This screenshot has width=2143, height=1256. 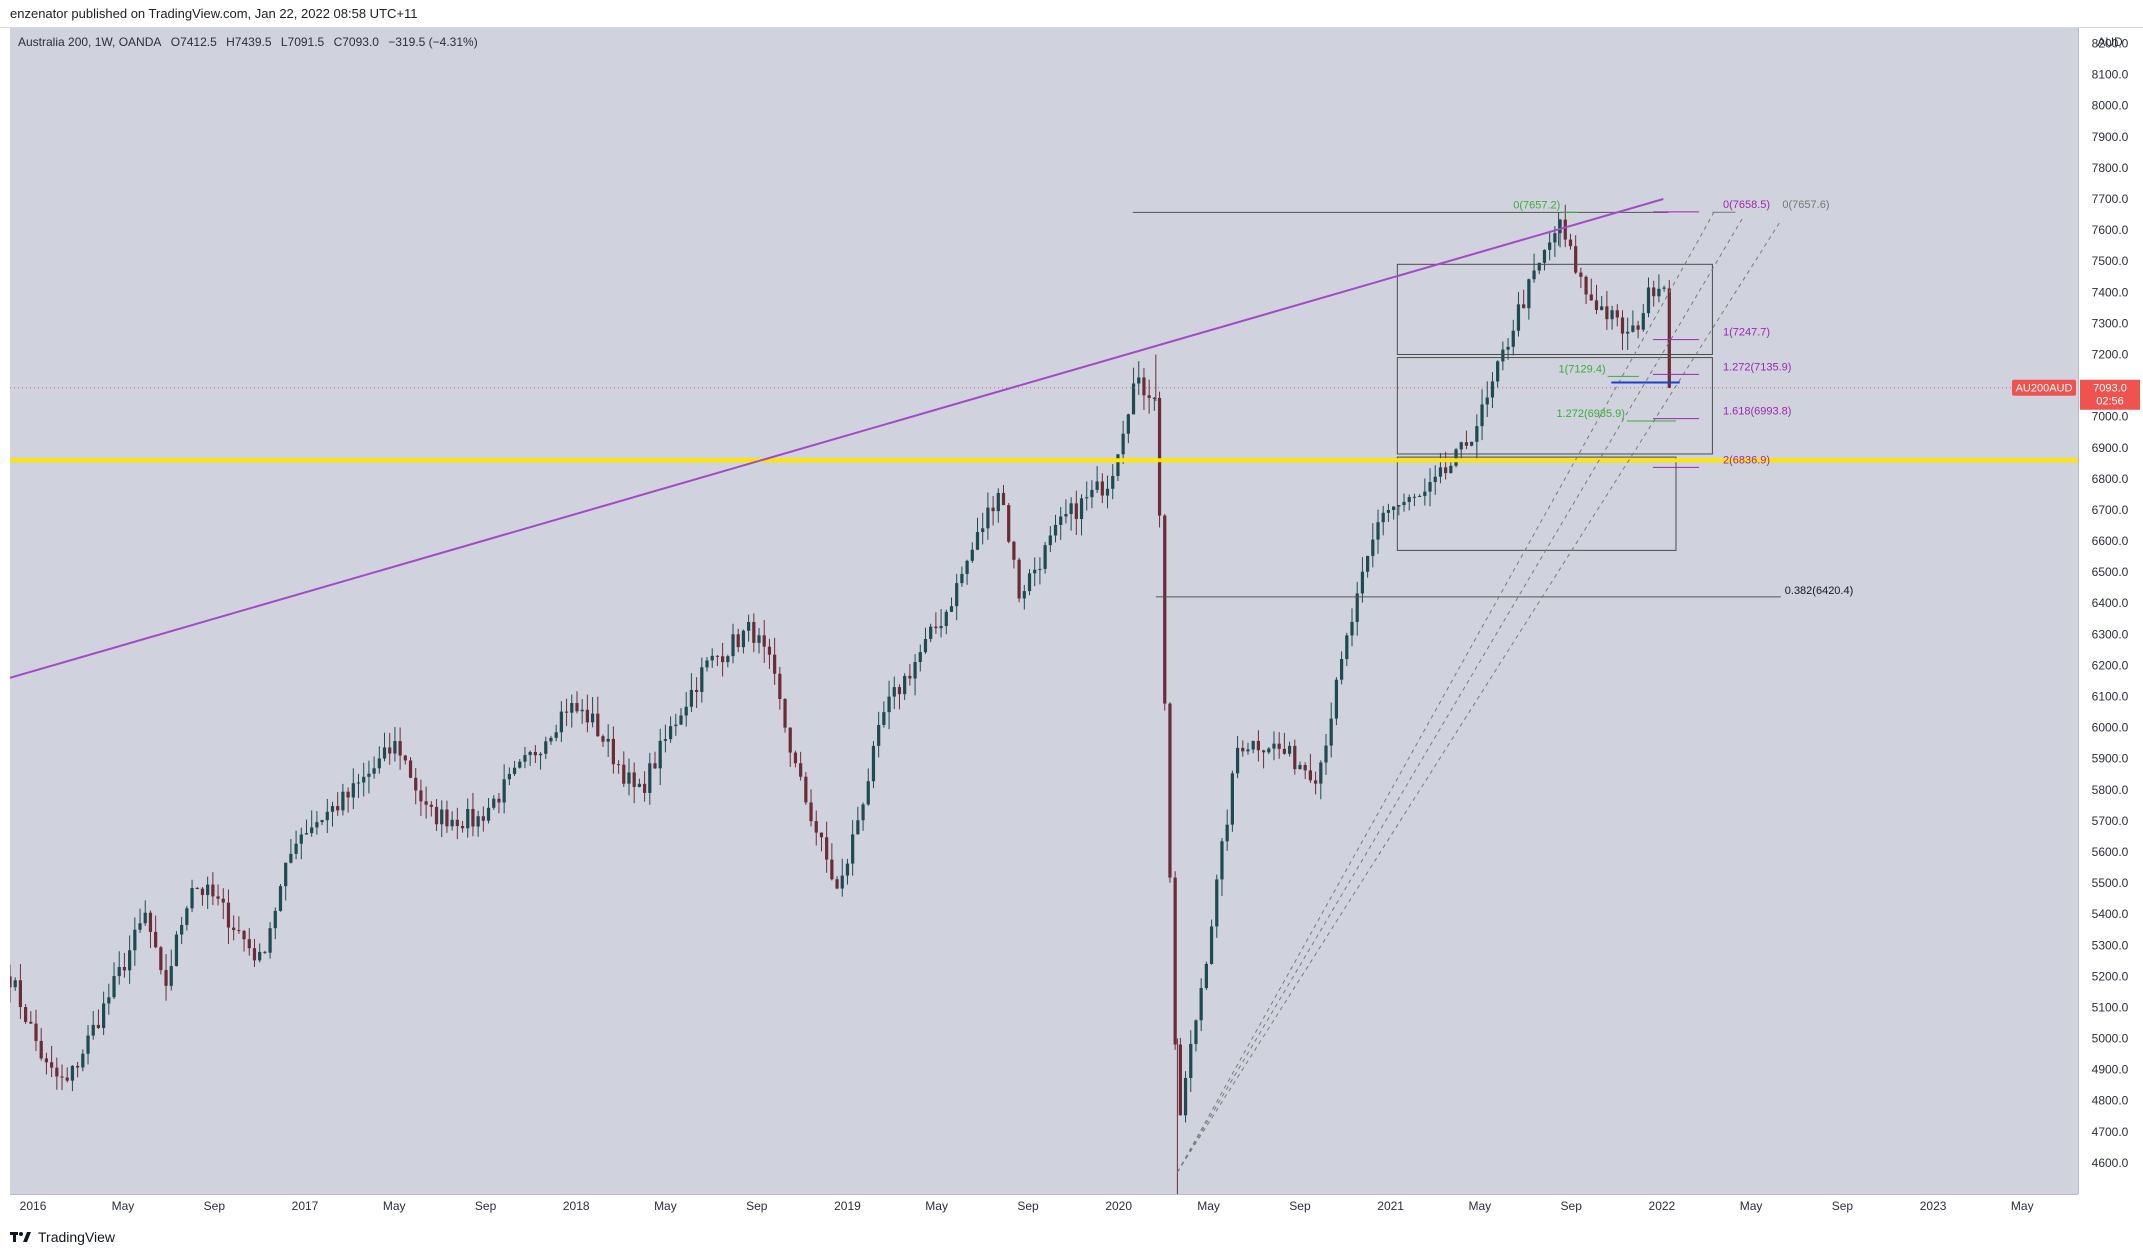 What do you see at coordinates (1044, 1206) in the screenshot?
I see `time-axis` at bounding box center [1044, 1206].